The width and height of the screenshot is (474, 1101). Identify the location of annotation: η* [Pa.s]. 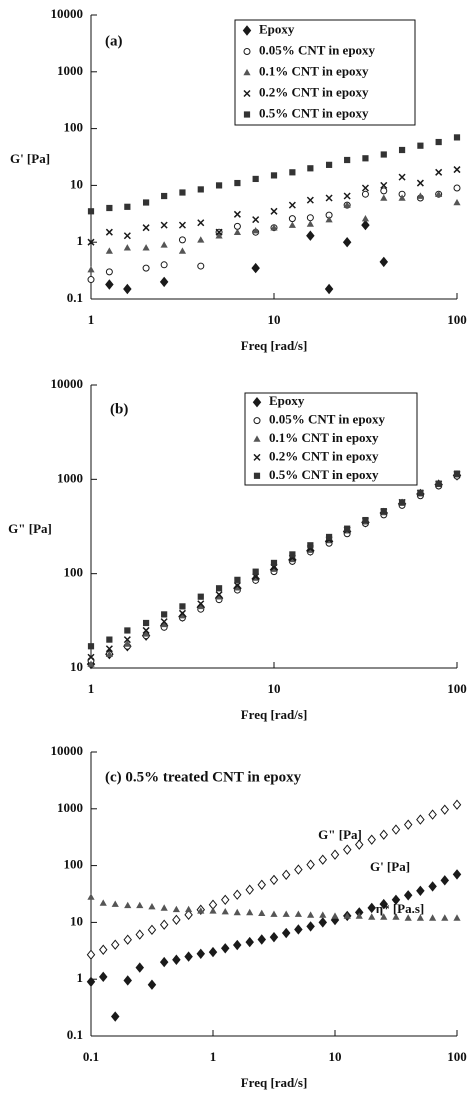
(400, 908).